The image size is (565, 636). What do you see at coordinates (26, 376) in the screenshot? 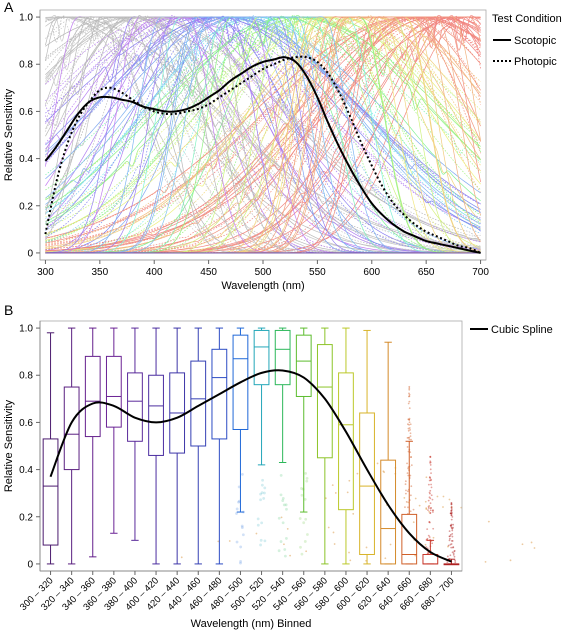
I see `y-tick-label-b: 0.8` at bounding box center [26, 376].